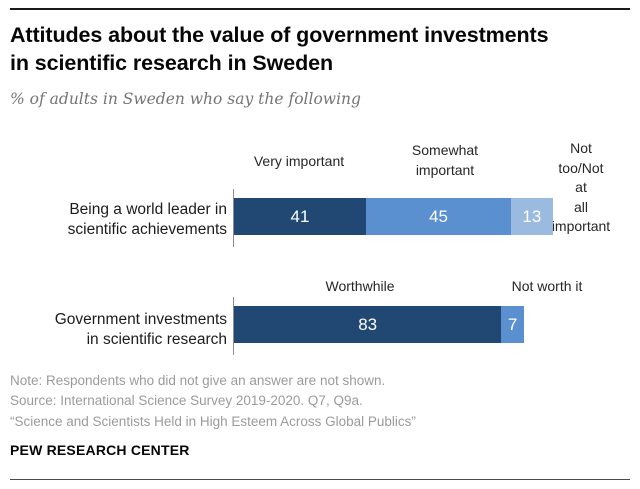  I want to click on stacked-bar-world-leader: 41 45 13, so click(393, 216).